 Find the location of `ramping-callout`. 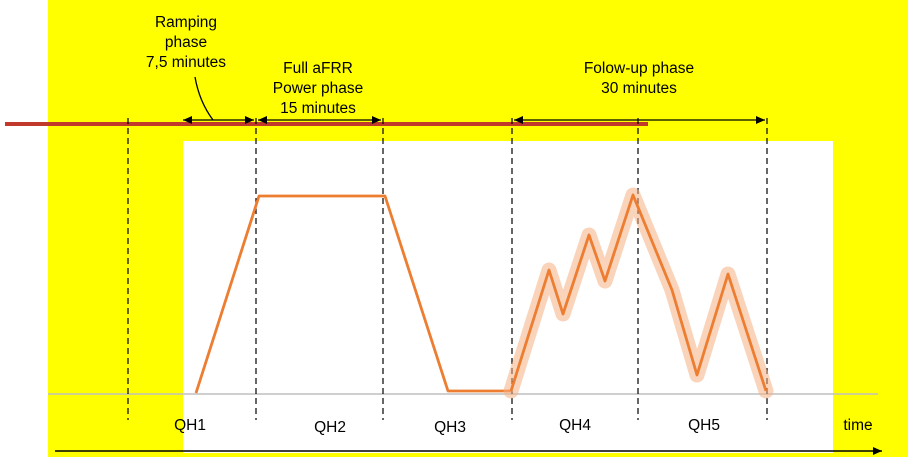

ramping-callout is located at coordinates (204, 98).